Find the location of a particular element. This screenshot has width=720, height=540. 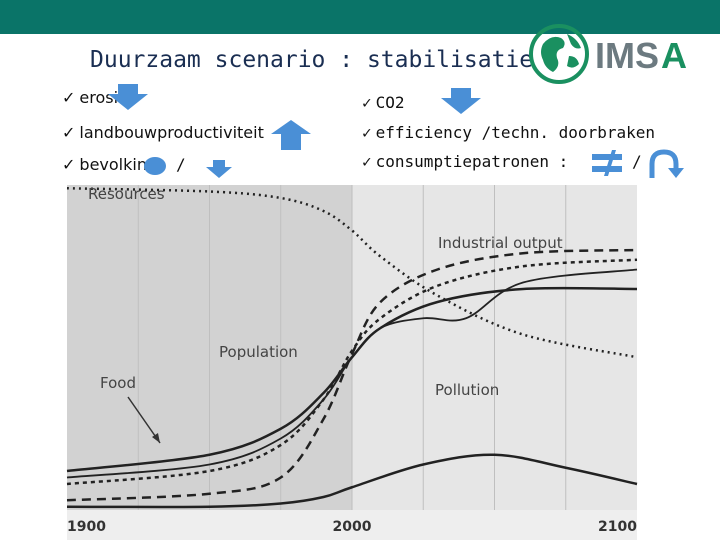

x-tick-label: 1900 is located at coordinates (86, 527).